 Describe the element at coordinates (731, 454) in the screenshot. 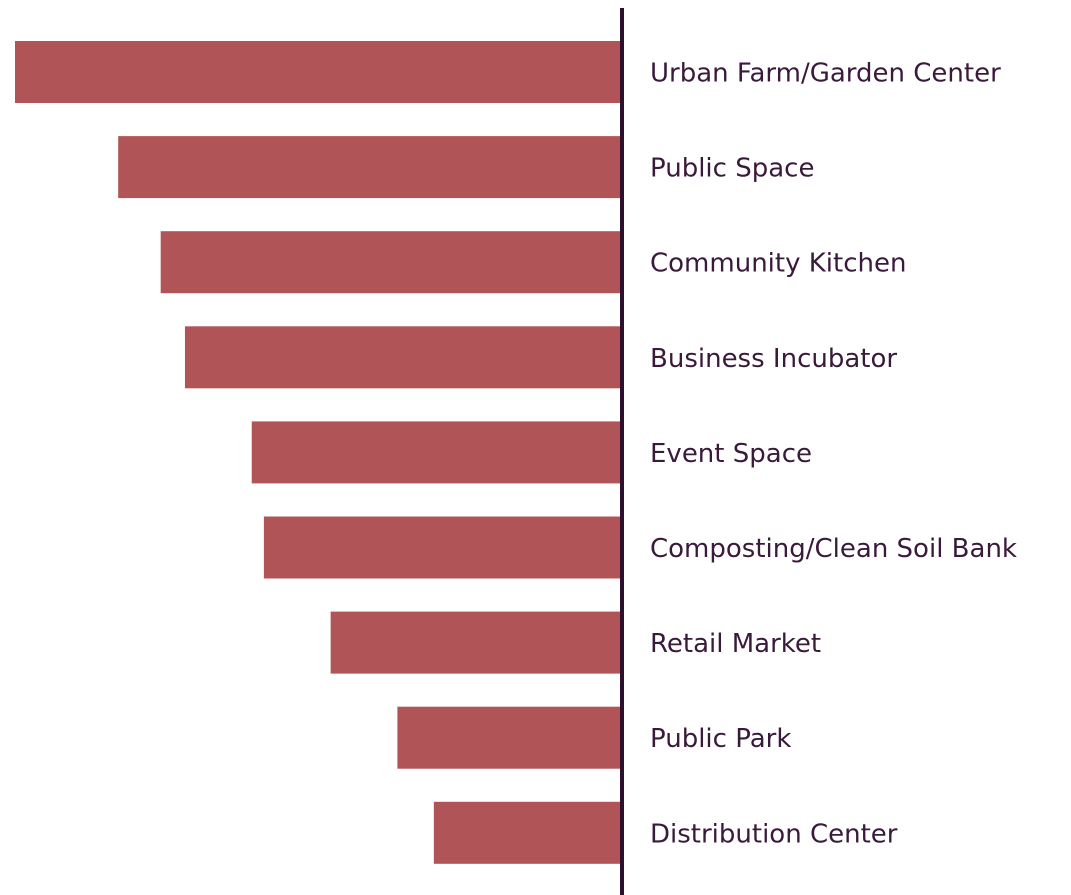

I see `category-label: Event Space` at that location.